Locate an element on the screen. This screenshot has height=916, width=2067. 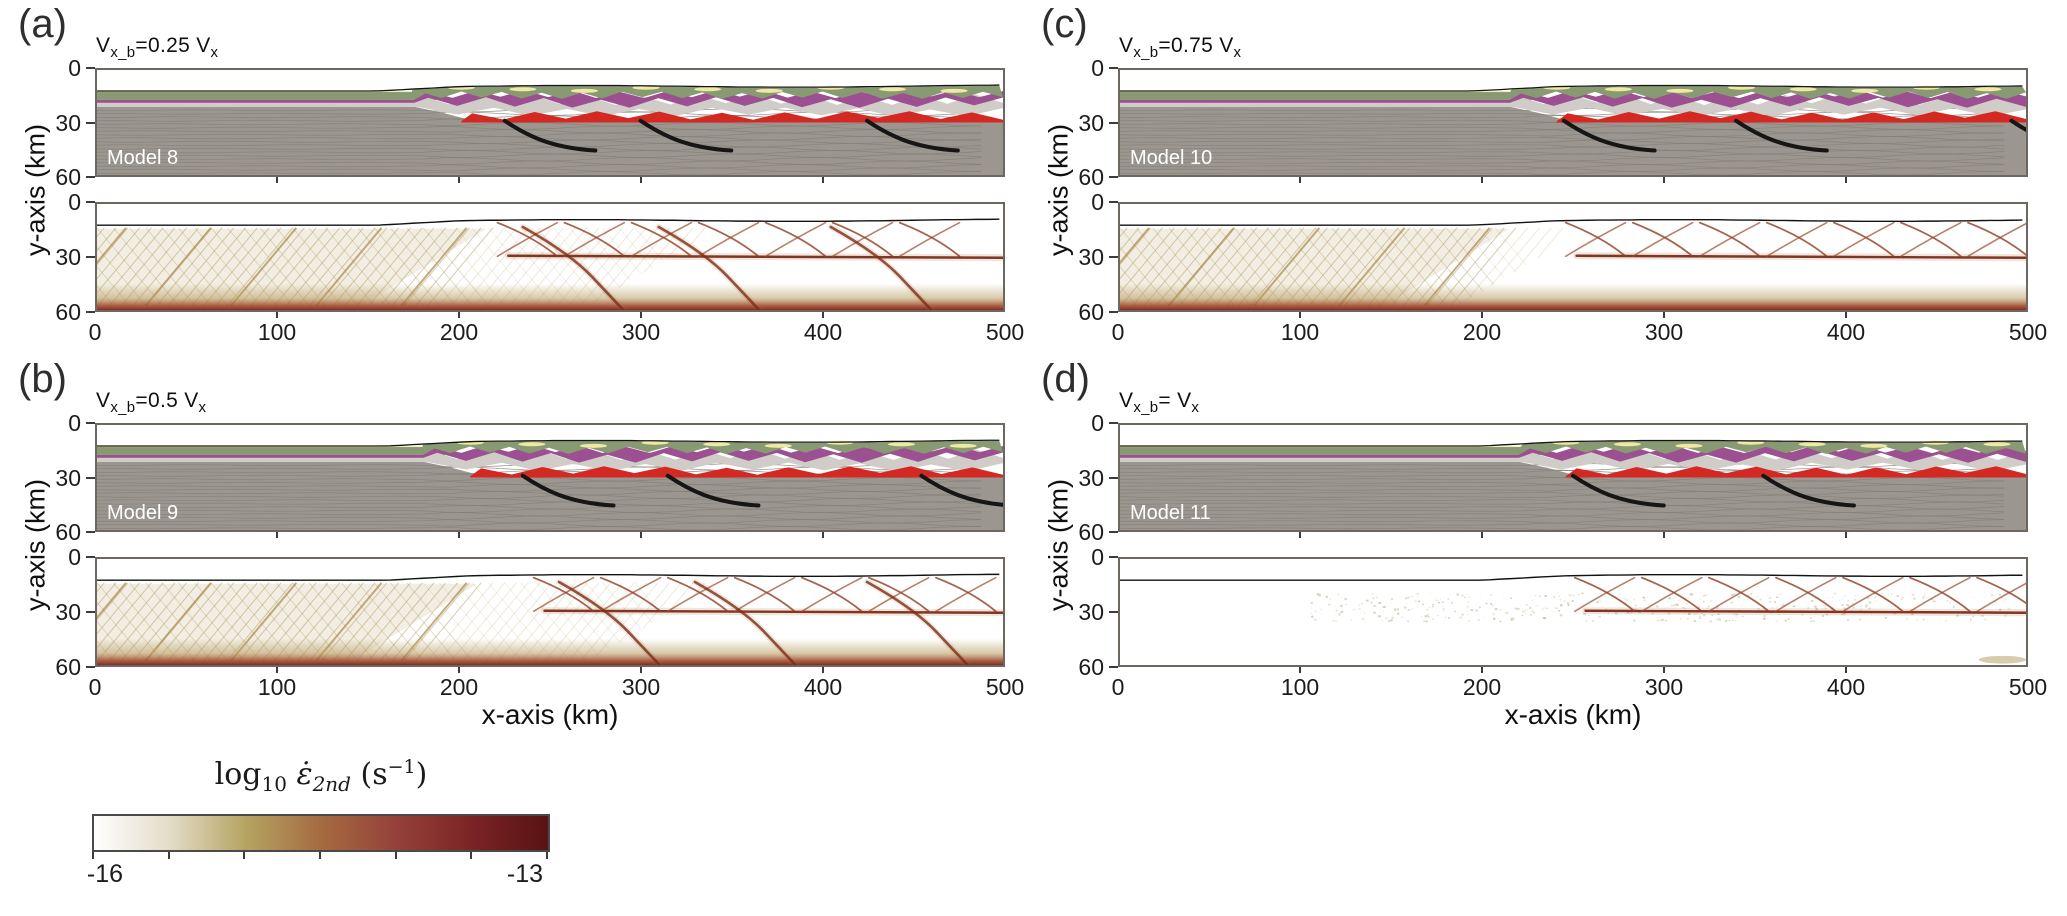
x-tick-label: 200 is located at coordinates (459, 687).